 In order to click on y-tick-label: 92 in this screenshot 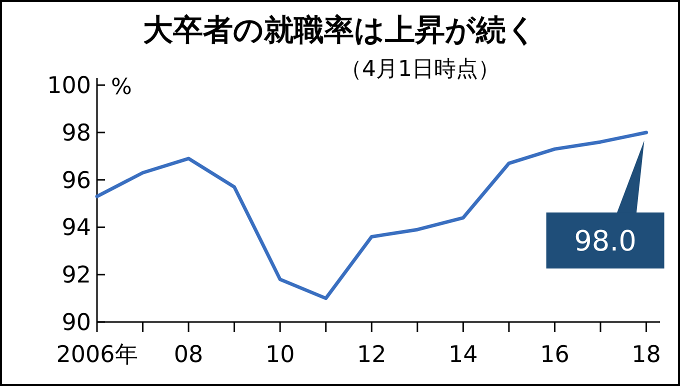, I will do `click(76, 275)`.